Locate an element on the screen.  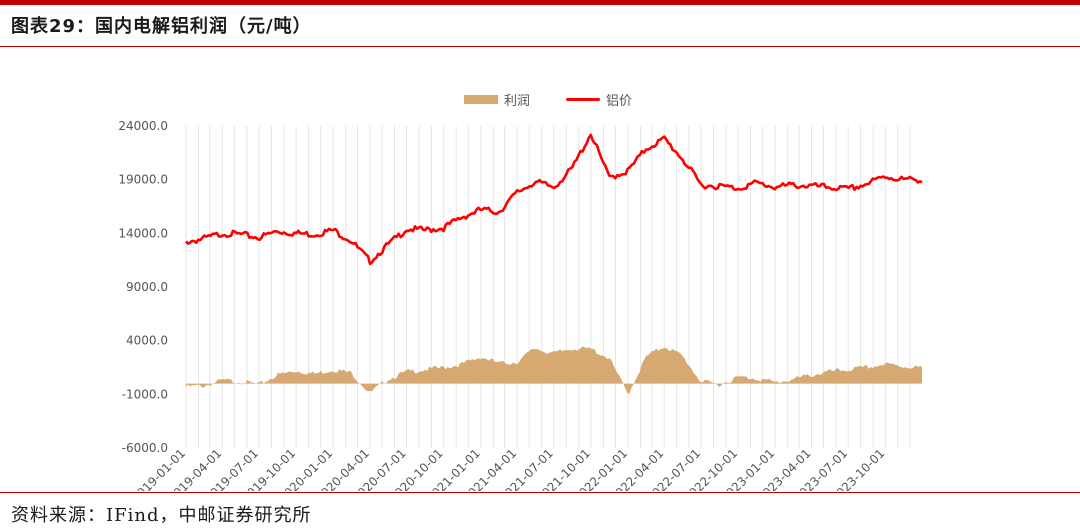
y-tick-label: -6000.0 is located at coordinates (145, 448).